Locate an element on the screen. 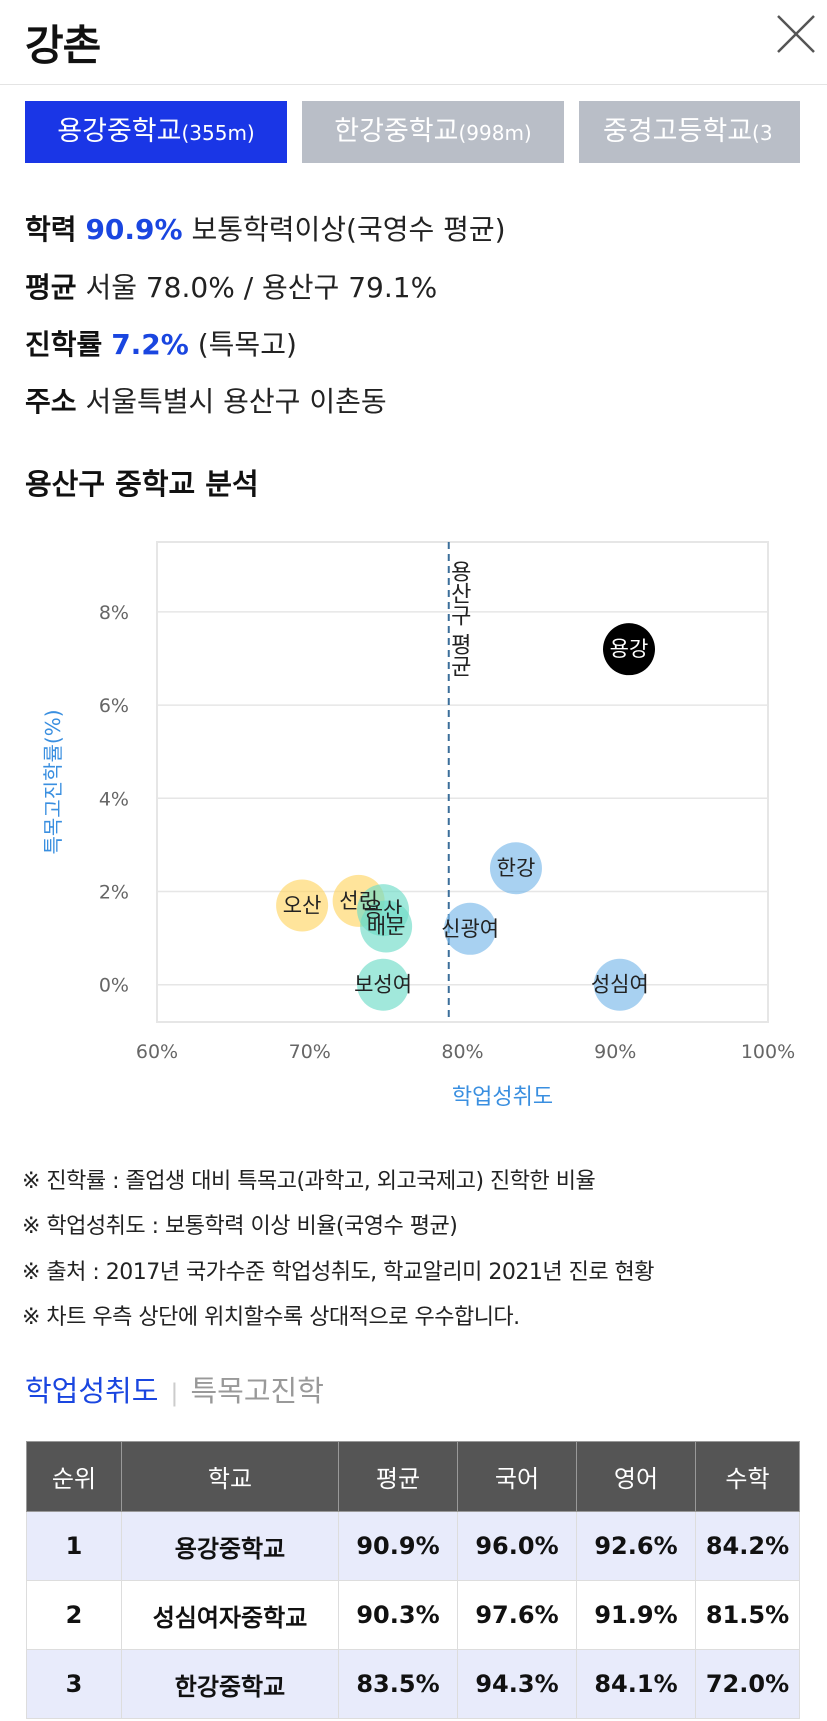 The height and width of the screenshot is (1721, 827). english-cell: 84.1% is located at coordinates (636, 1684).